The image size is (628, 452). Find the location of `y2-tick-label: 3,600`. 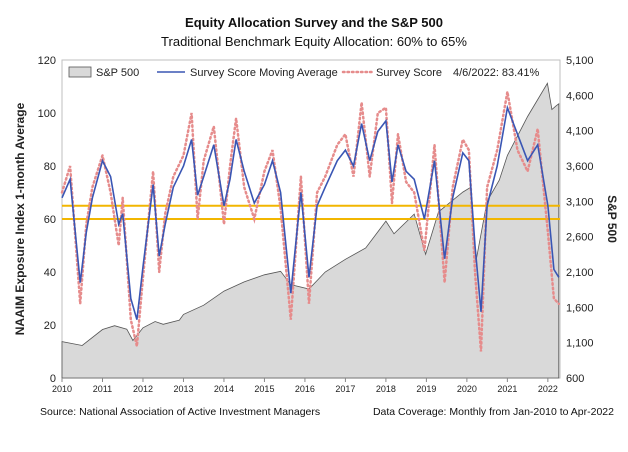

y2-tick-label: 3,600 is located at coordinates (580, 167).